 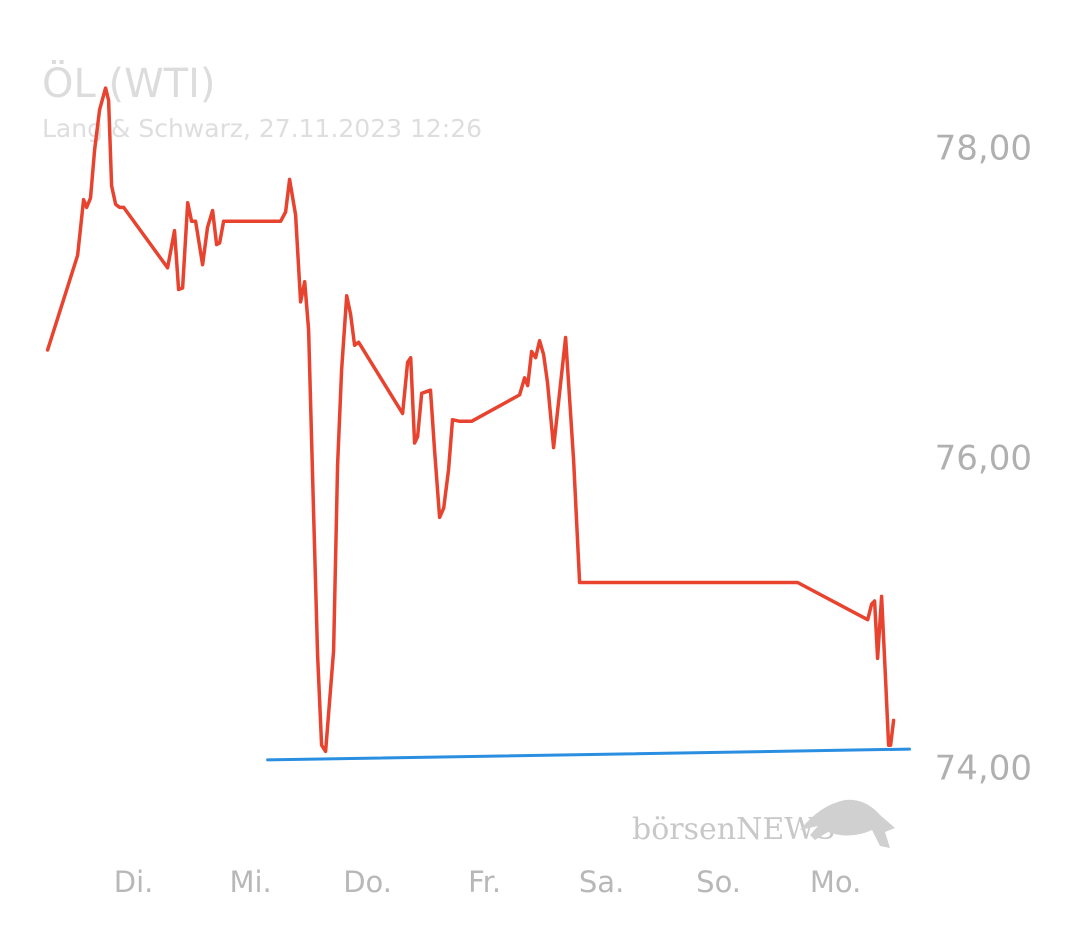 What do you see at coordinates (847, 823) in the screenshot?
I see `watermark-icon` at bounding box center [847, 823].